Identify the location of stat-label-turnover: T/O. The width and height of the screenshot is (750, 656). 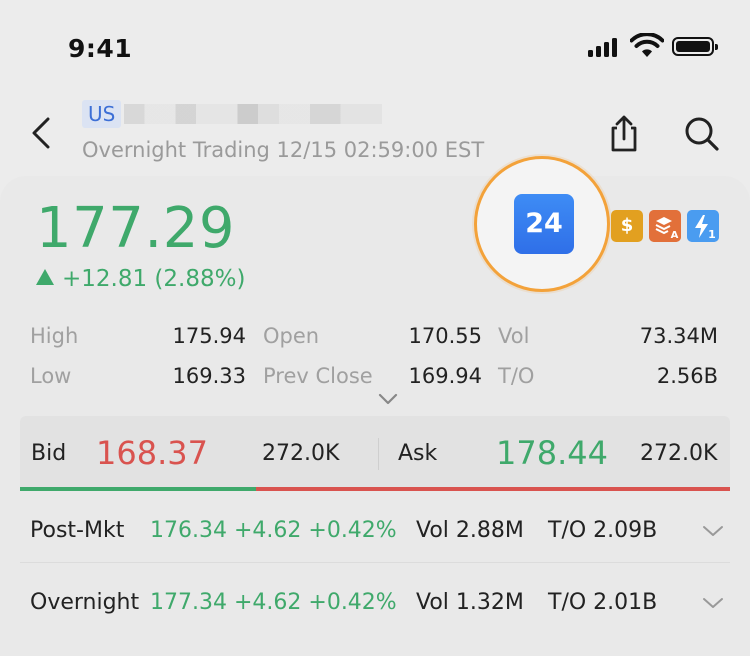
(516, 376).